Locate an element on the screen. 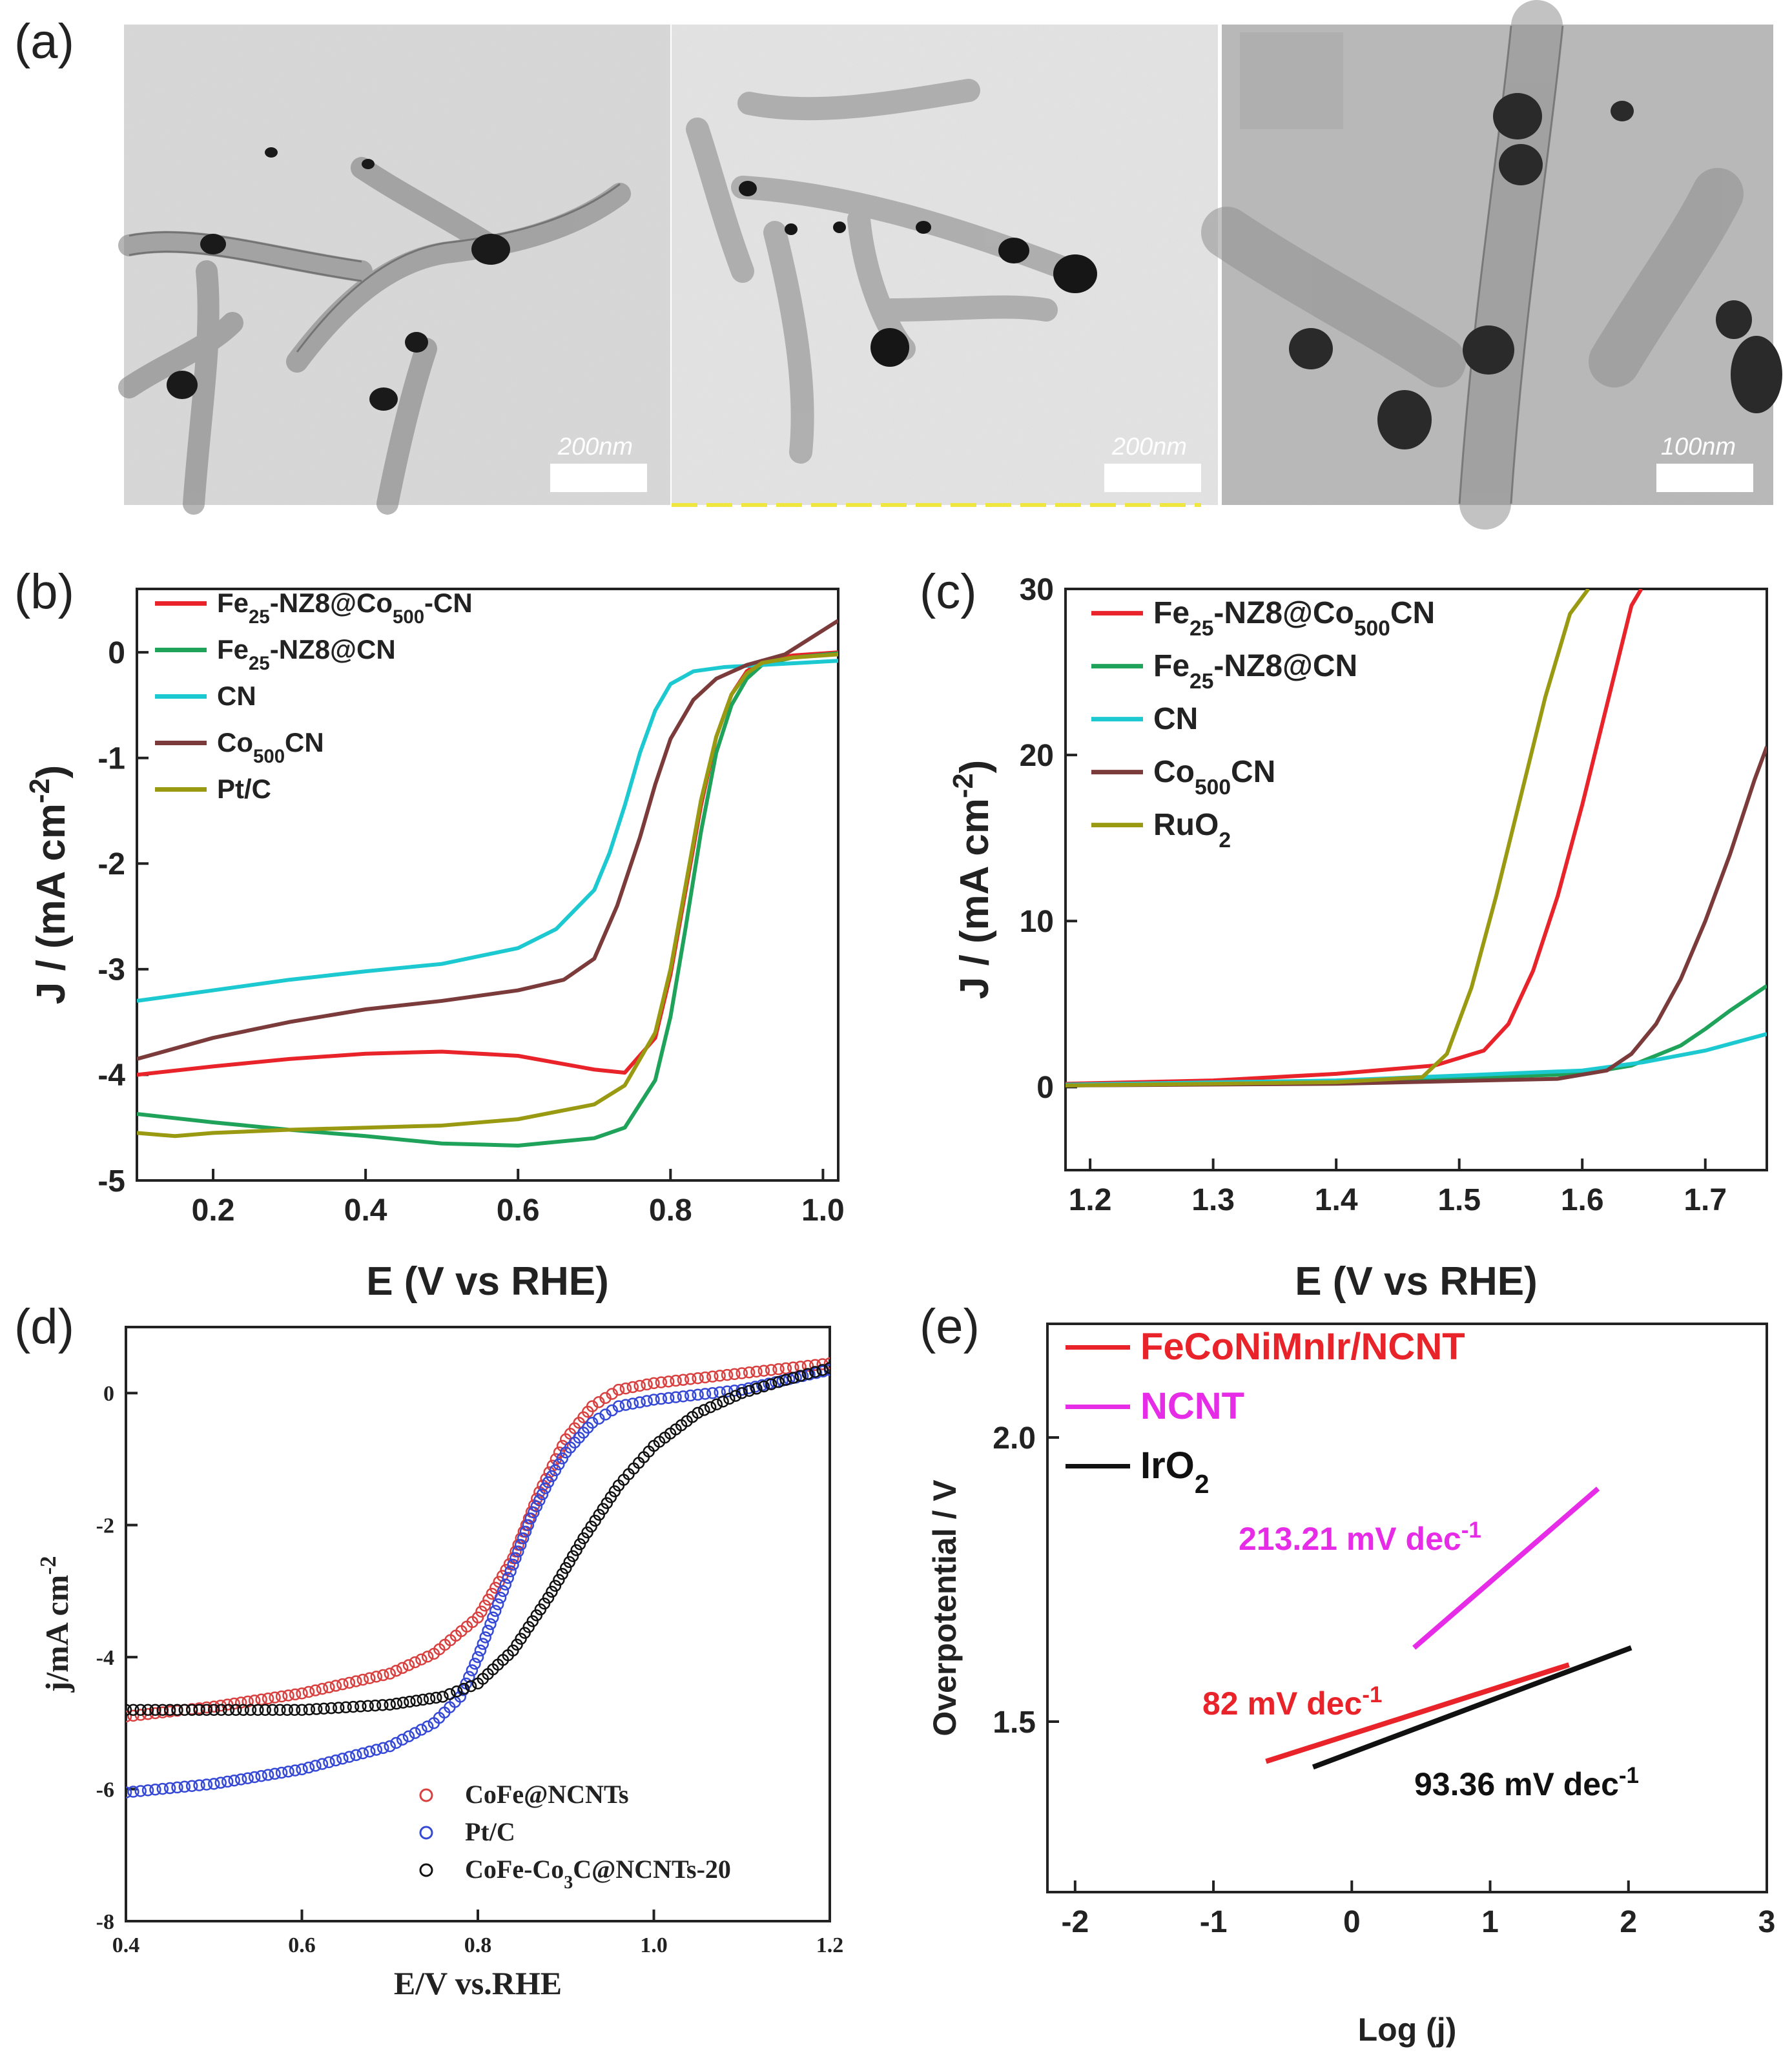 The image size is (1792, 2060). legend-label: Co500​CN is located at coordinates (1214, 777).